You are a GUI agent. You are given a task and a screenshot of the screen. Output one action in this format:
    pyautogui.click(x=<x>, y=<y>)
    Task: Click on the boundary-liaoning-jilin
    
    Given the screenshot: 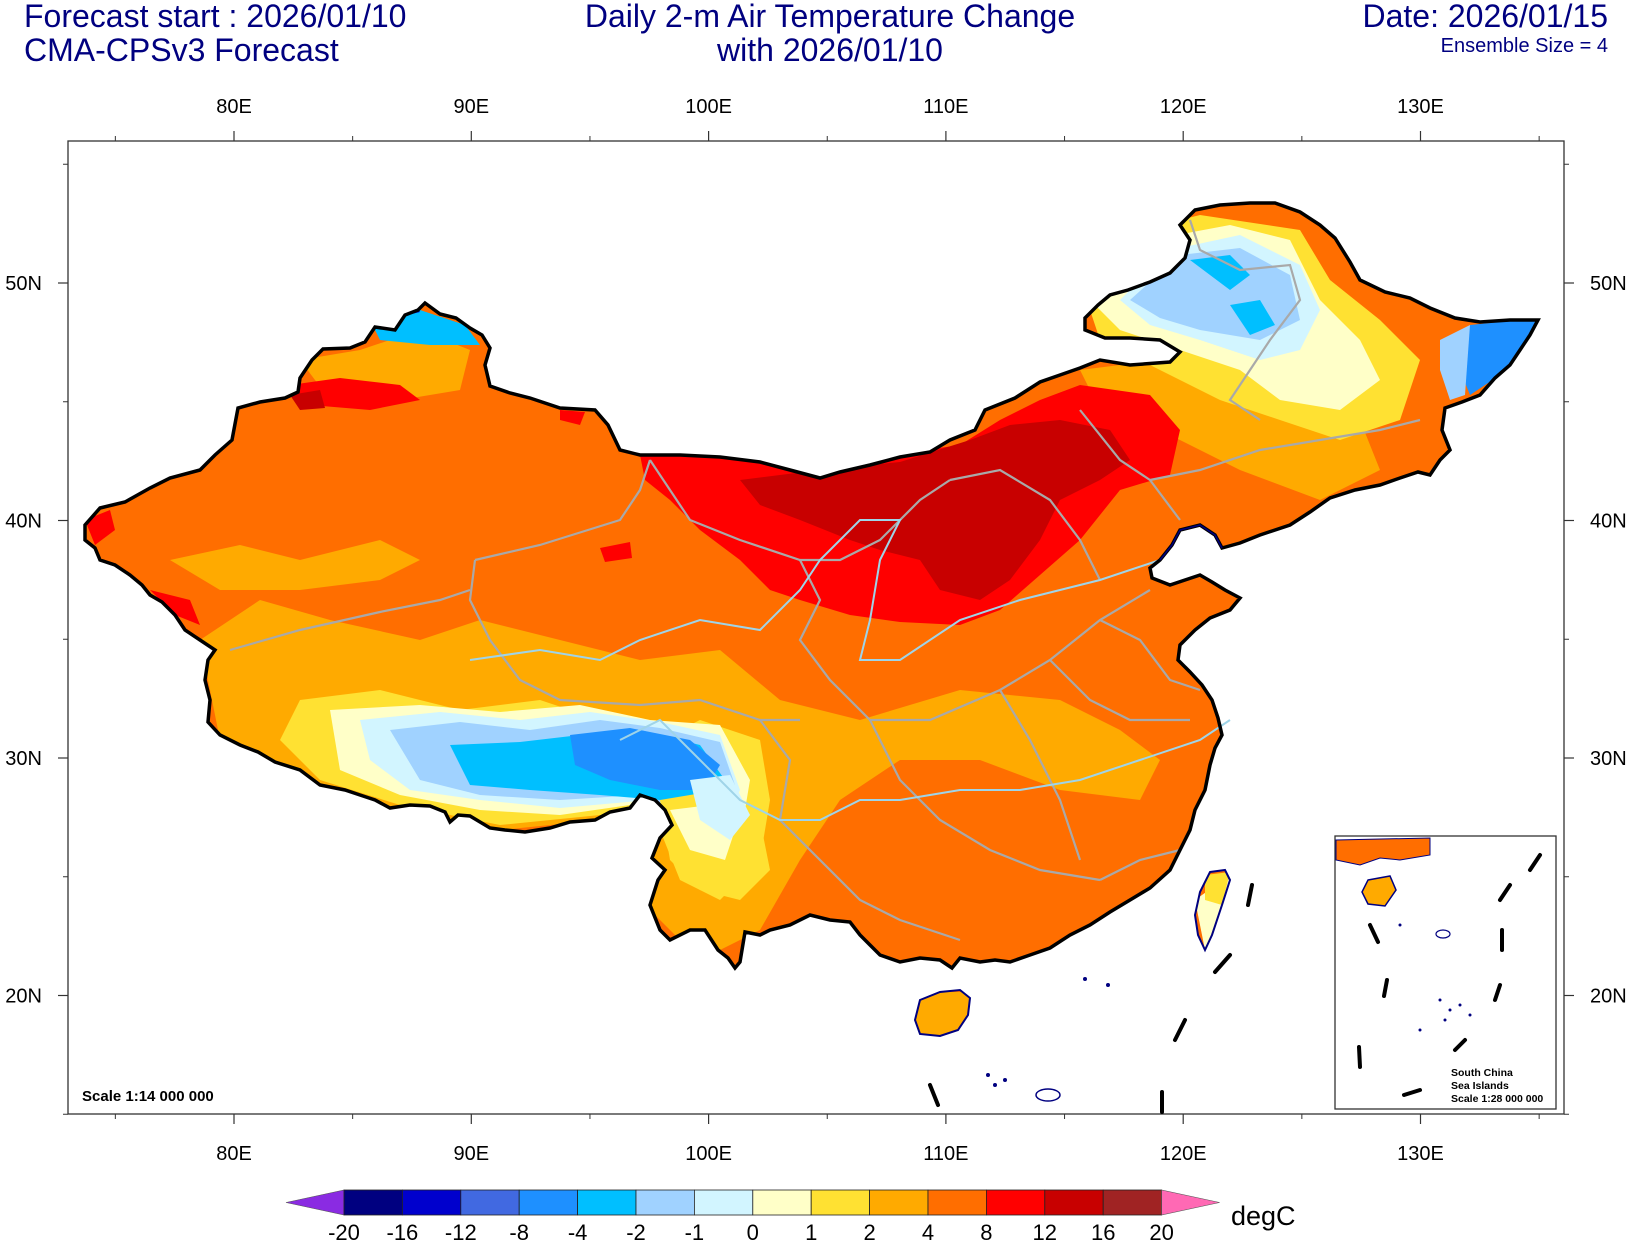 What is the action you would take?
    pyautogui.click(x=1285, y=450)
    